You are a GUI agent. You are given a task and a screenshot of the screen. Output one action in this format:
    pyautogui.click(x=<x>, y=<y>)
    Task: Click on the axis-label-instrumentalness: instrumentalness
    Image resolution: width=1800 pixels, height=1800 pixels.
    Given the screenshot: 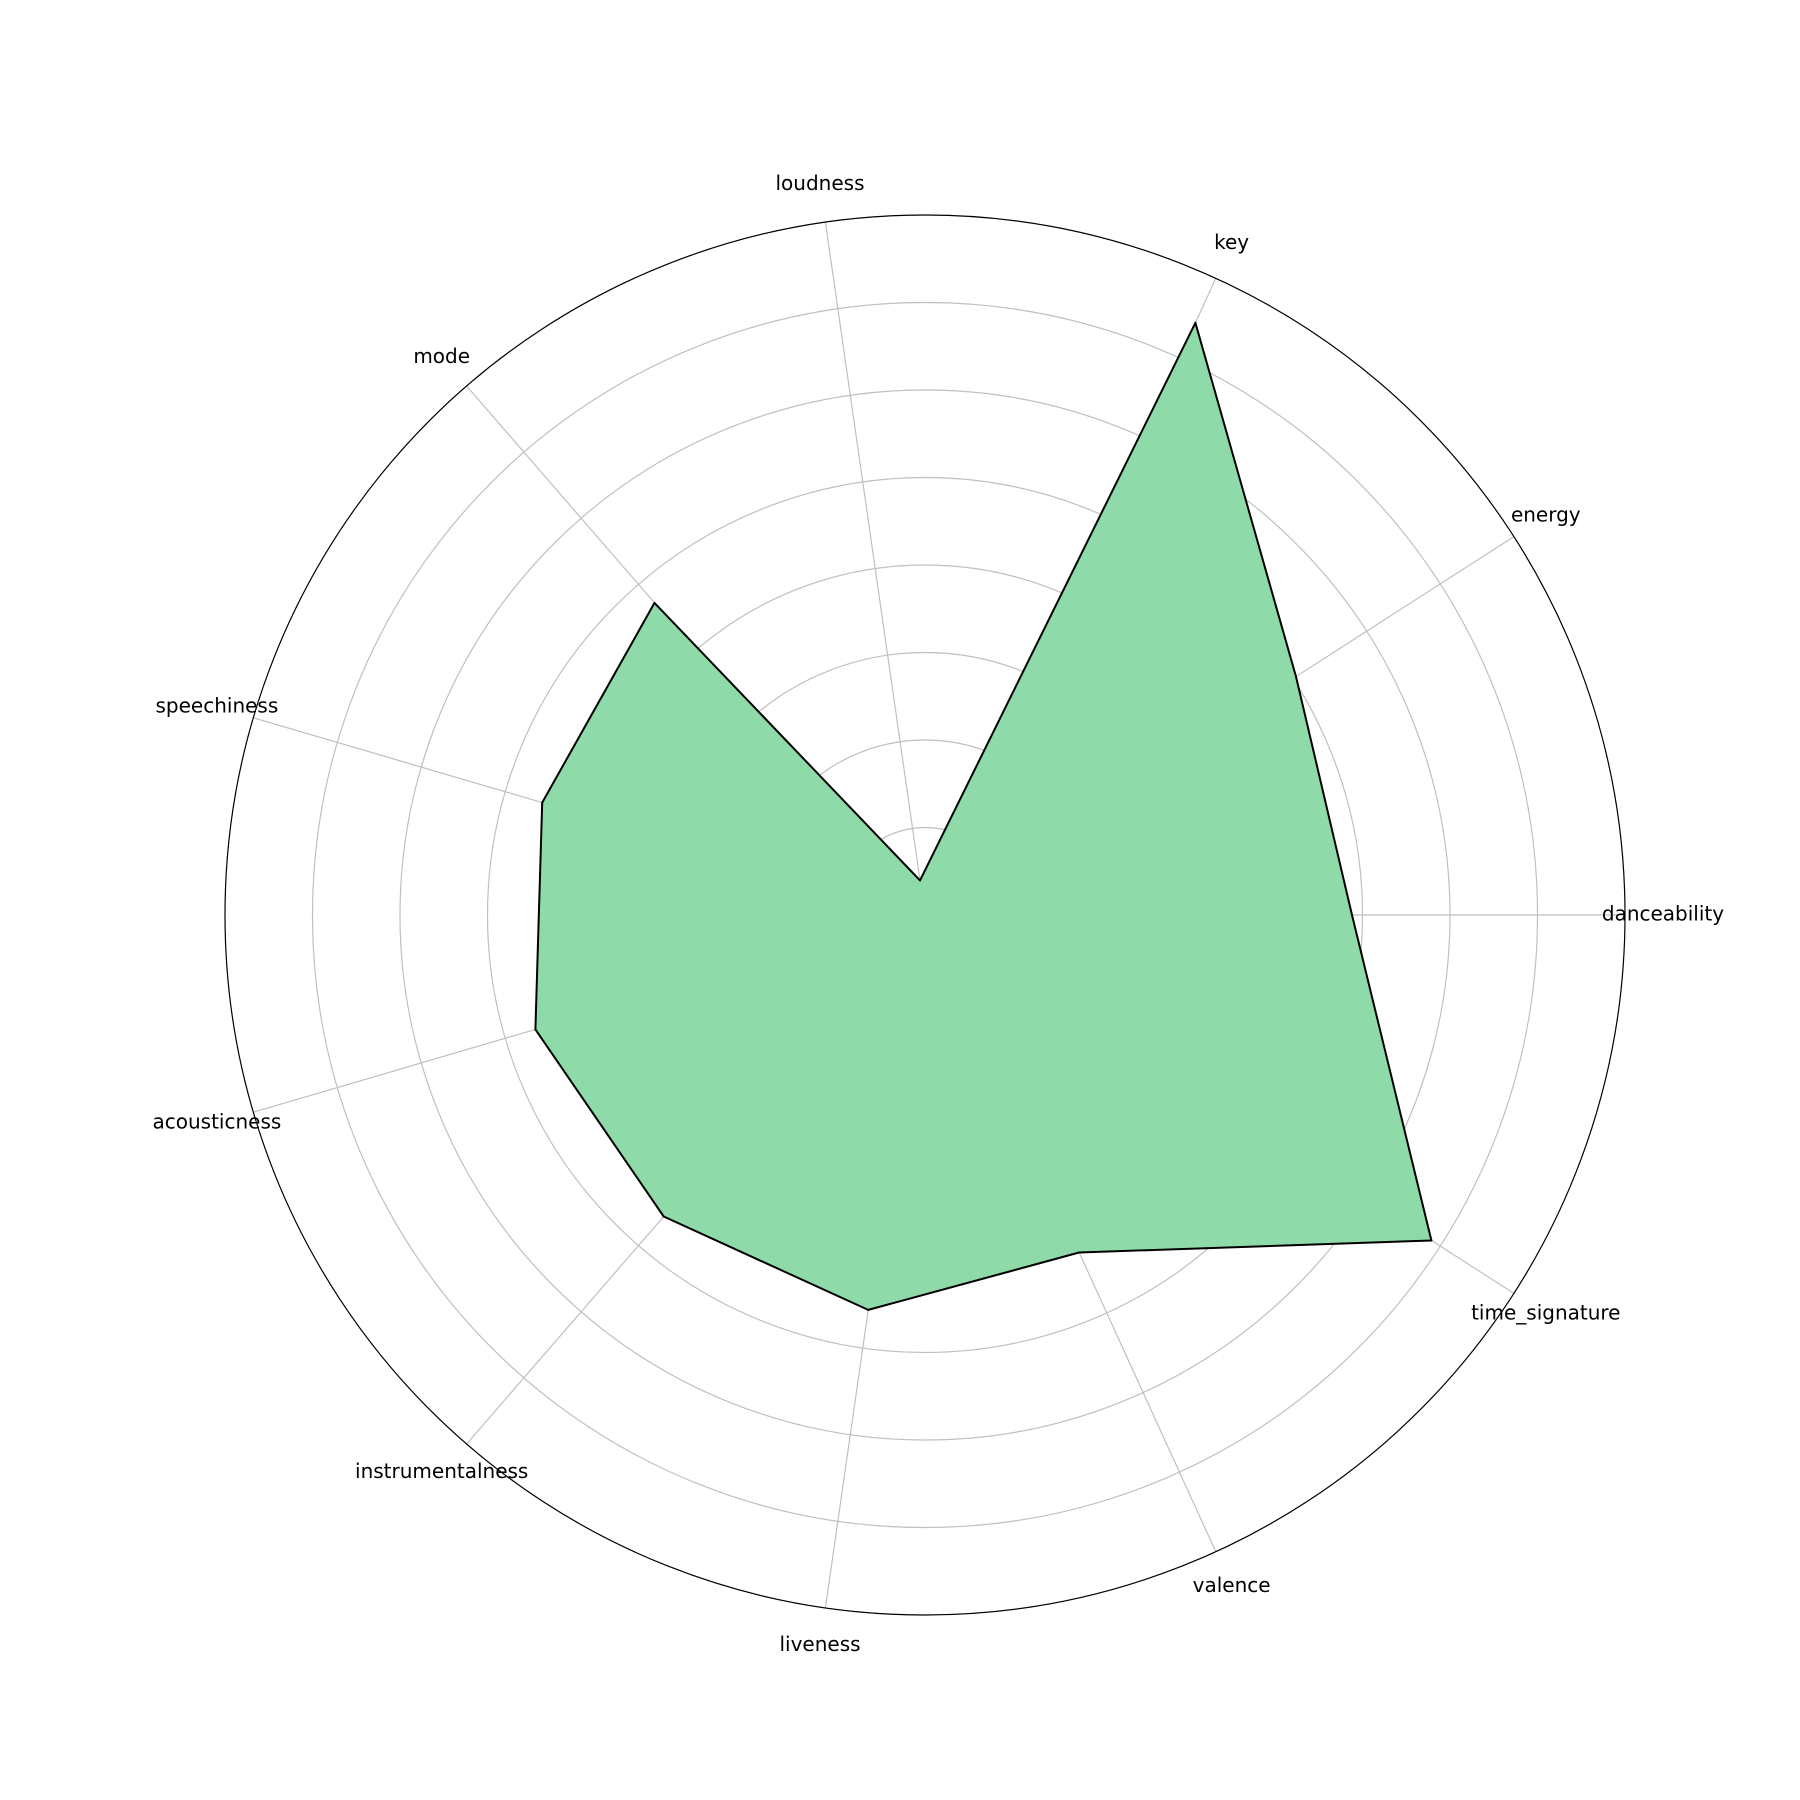 What is the action you would take?
    pyautogui.click(x=441, y=1471)
    